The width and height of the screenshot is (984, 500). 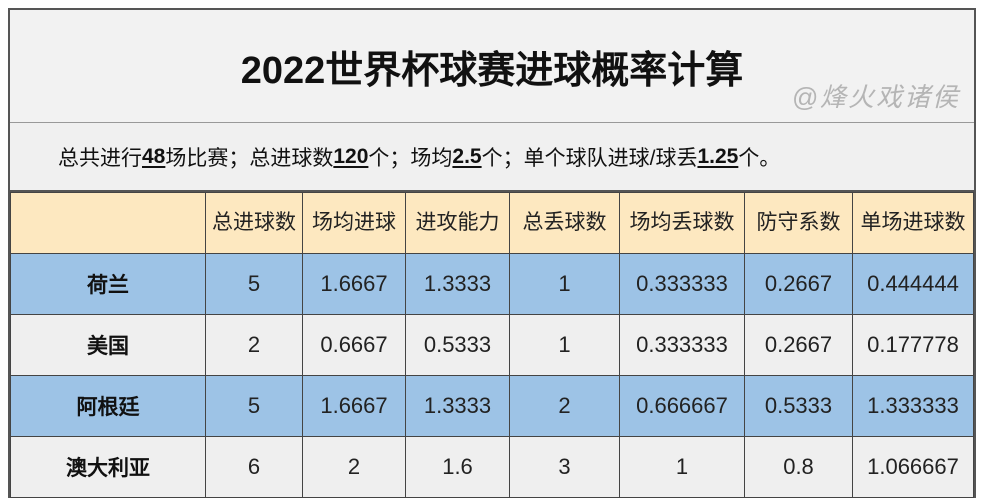 What do you see at coordinates (254, 223) in the screenshot?
I see `column-header: 总进球数` at bounding box center [254, 223].